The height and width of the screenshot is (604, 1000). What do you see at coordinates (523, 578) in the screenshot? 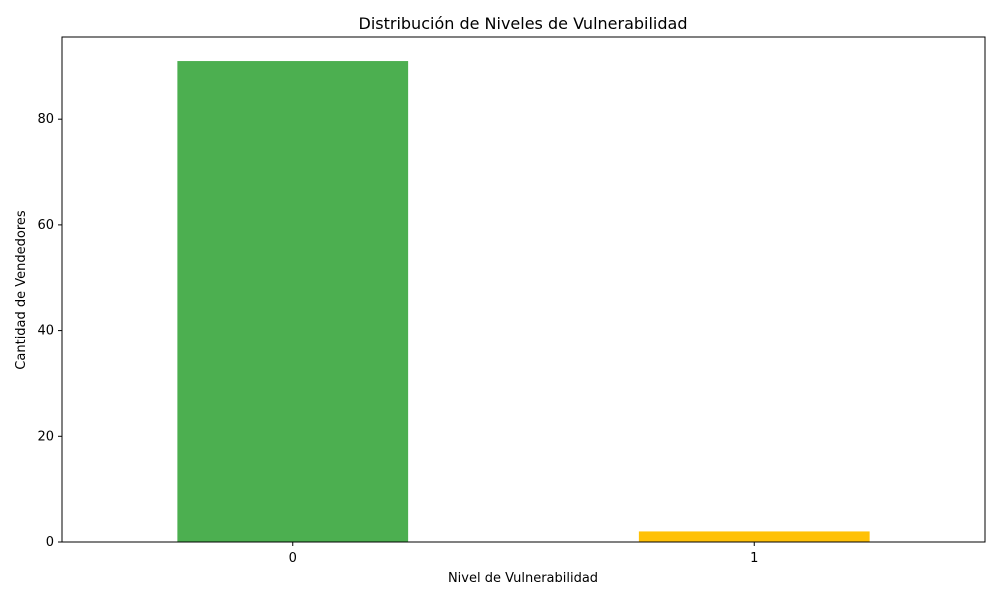
I see `x-axis-label: Nivel de Vulnerabilidad` at bounding box center [523, 578].